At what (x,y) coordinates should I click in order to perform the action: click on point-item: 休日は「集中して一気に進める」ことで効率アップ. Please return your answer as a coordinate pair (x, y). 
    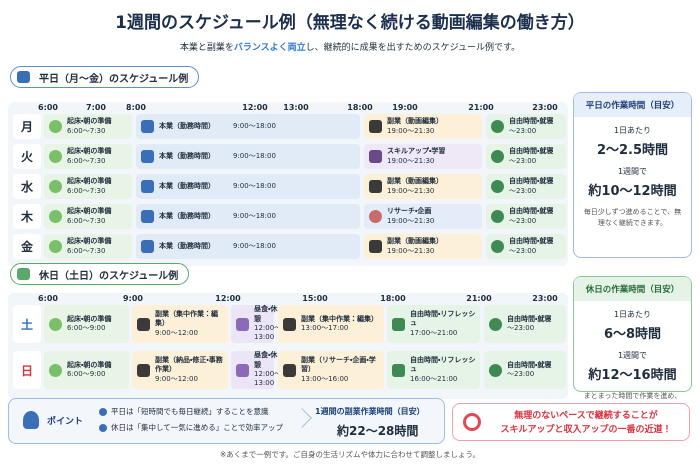
    Looking at the image, I should click on (197, 427).